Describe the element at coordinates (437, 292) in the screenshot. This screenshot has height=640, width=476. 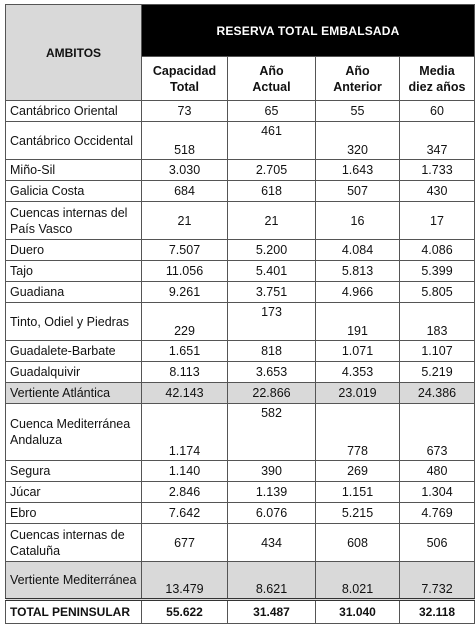
I see `cell-media: 5.805` at that location.